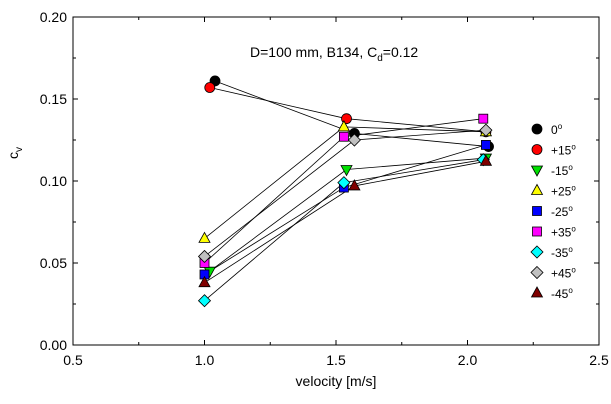 The width and height of the screenshot is (611, 404). What do you see at coordinates (53, 263) in the screenshot?
I see `y-tick-label: 0.05` at bounding box center [53, 263].